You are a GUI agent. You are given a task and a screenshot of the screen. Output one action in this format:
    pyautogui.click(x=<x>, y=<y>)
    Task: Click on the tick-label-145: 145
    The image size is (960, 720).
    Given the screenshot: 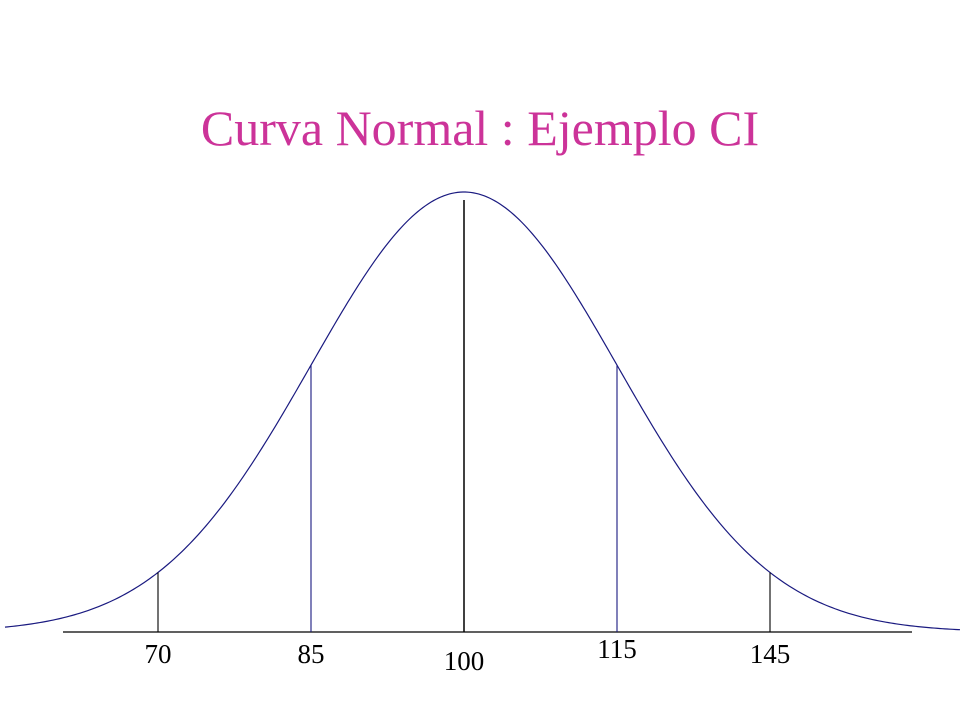 What is the action you would take?
    pyautogui.click(x=770, y=654)
    